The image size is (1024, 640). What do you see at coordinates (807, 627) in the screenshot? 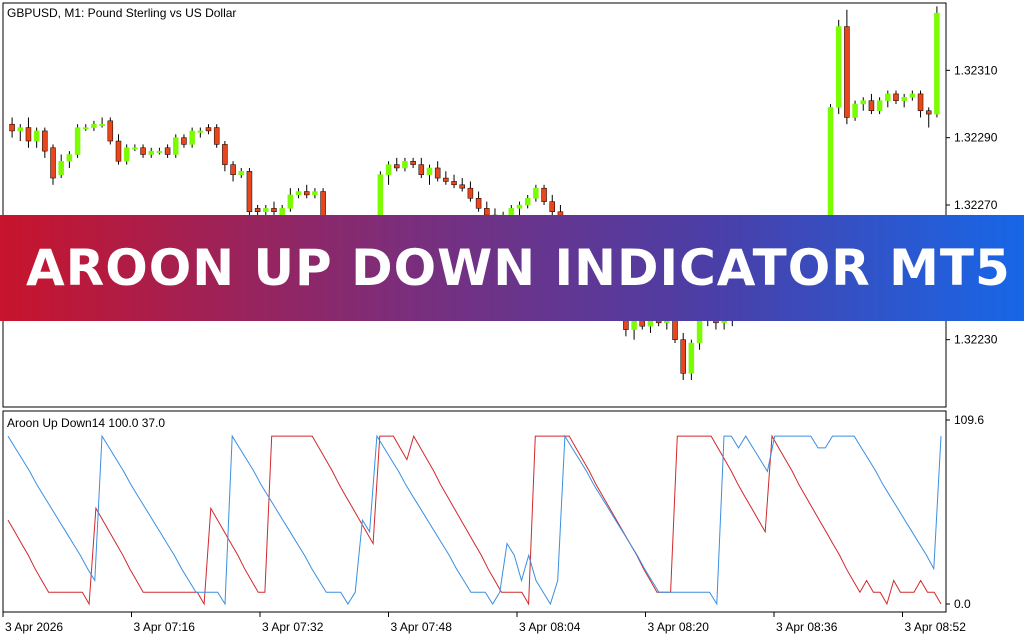
I see `time-tick-label: 3 Apr 08:36` at bounding box center [807, 627].